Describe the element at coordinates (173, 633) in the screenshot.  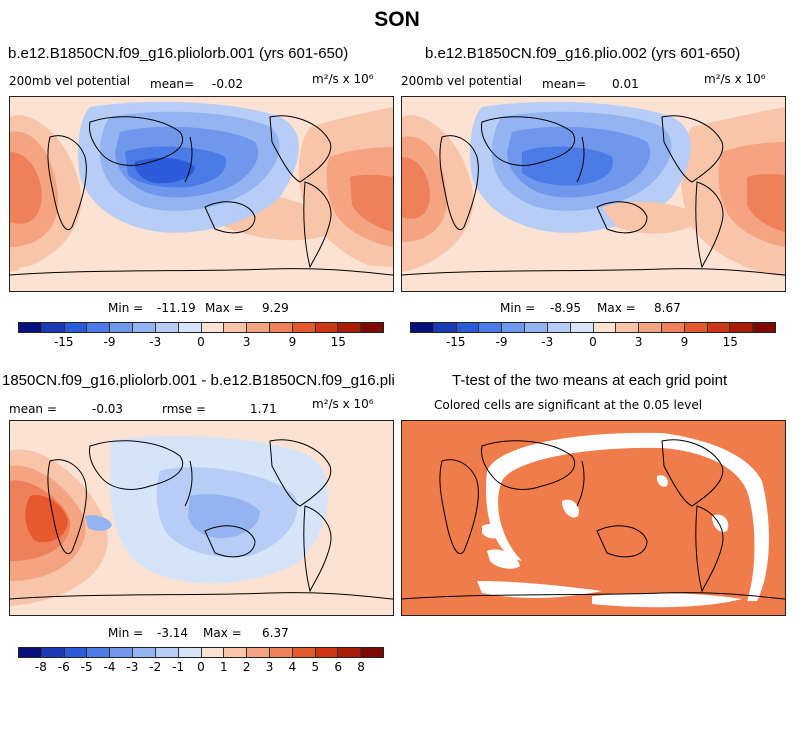
I see `bottom-left-min-value: -3.14` at that location.